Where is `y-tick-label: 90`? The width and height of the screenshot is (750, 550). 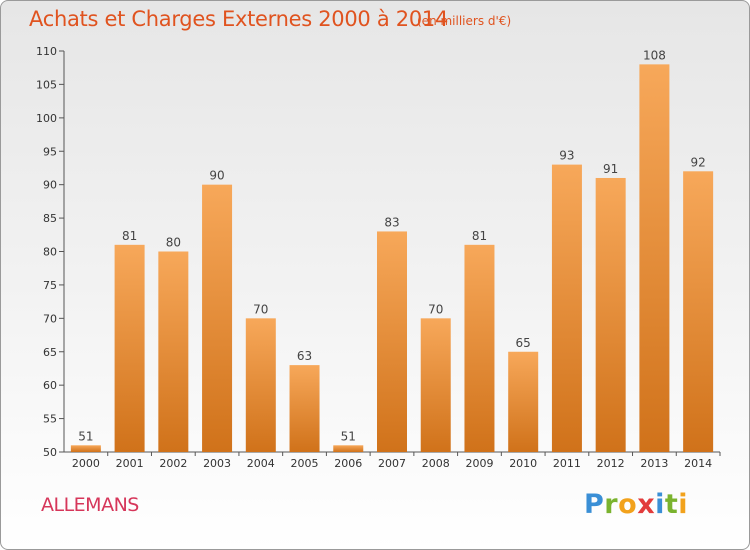 y-tick-label: 90 is located at coordinates (50, 185).